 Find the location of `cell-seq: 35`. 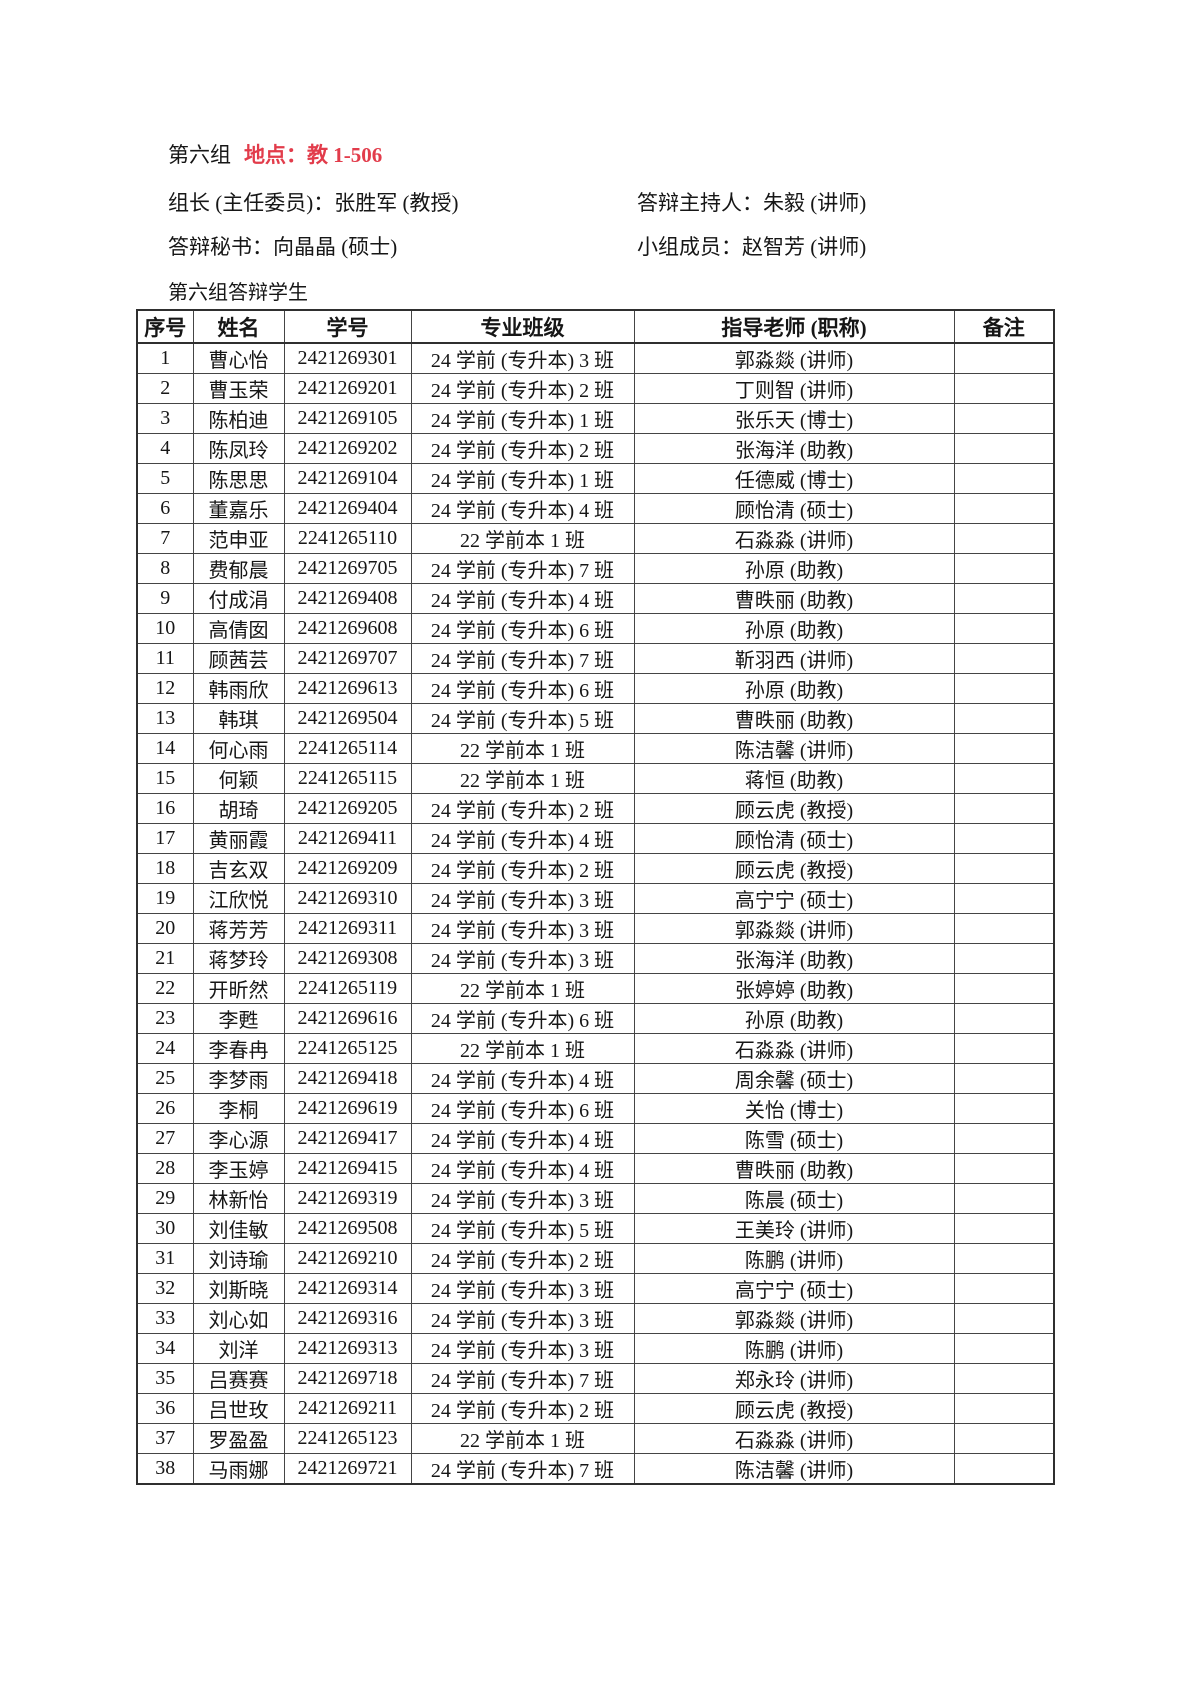

cell-seq: 35 is located at coordinates (165, 1378).